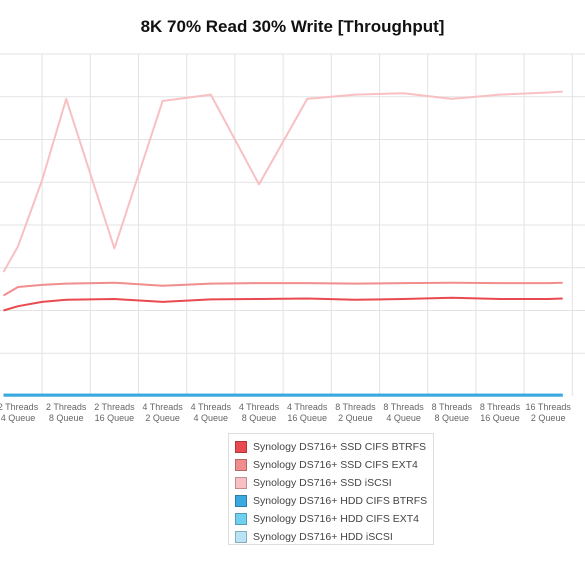 Image resolution: width=585 pixels, height=574 pixels. I want to click on legend-label: Synology DS716+ HDD iSCSI, so click(323, 537).